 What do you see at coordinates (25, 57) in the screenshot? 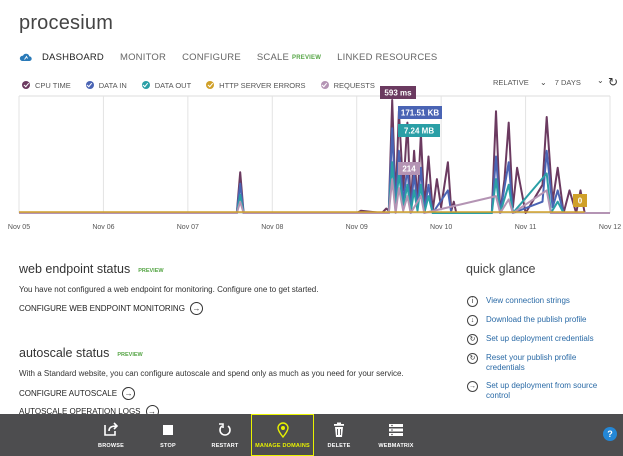
I see `cloud-icon` at bounding box center [25, 57].